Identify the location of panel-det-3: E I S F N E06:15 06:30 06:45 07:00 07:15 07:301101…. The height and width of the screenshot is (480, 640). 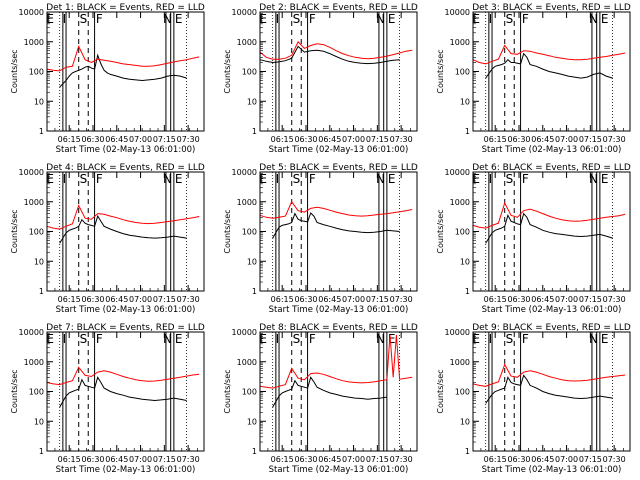
(533, 79).